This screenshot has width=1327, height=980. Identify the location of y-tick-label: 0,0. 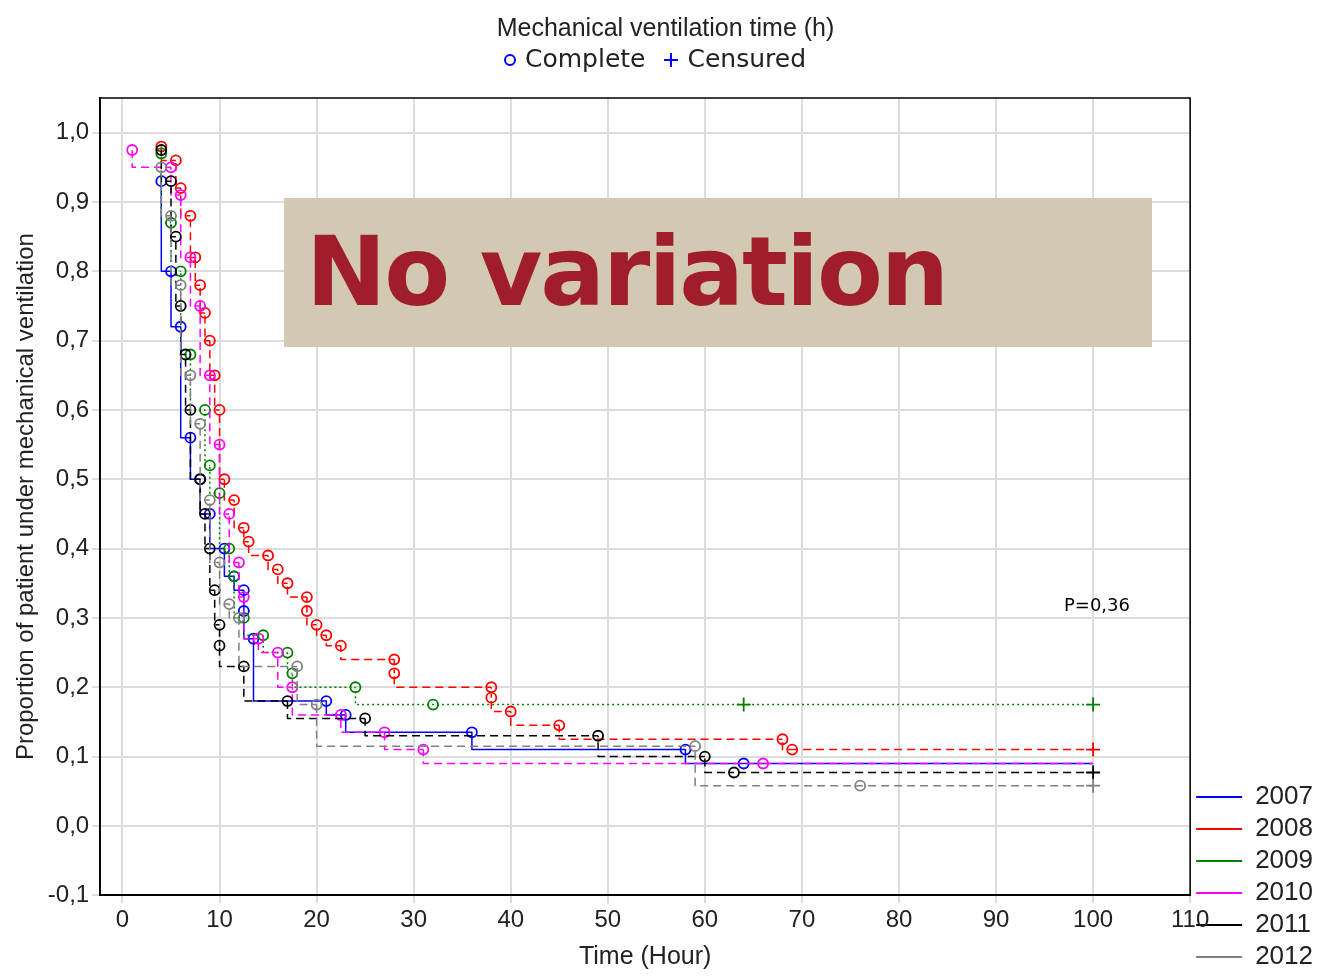
(72, 824).